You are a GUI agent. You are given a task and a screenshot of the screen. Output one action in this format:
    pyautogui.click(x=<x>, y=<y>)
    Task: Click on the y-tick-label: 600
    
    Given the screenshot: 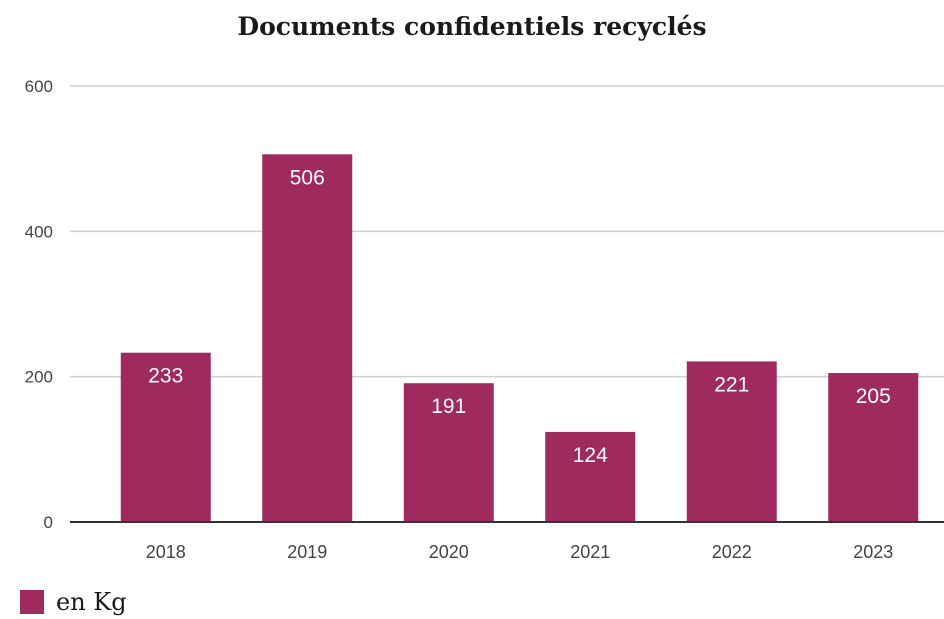 What is the action you would take?
    pyautogui.click(x=39, y=86)
    